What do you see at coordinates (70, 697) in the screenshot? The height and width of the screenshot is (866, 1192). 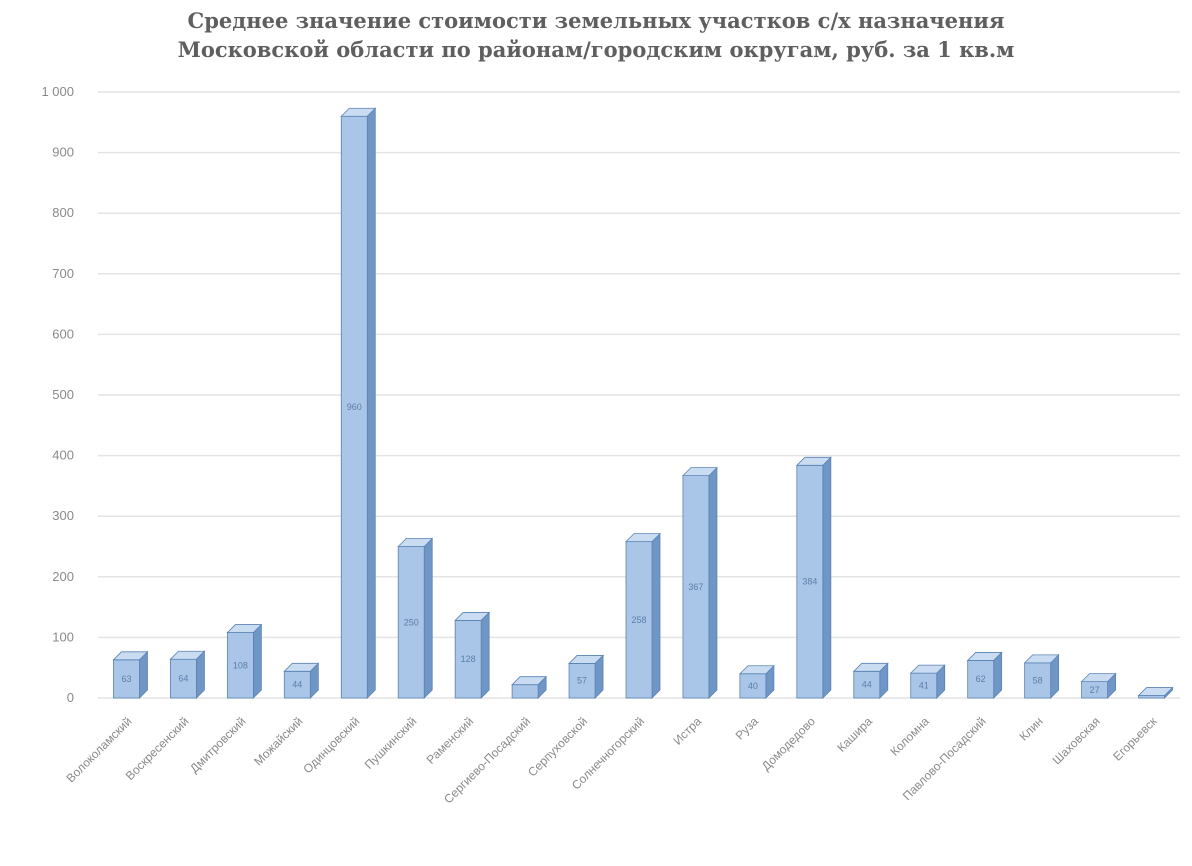 I see `y-tick-label: 0` at bounding box center [70, 697].